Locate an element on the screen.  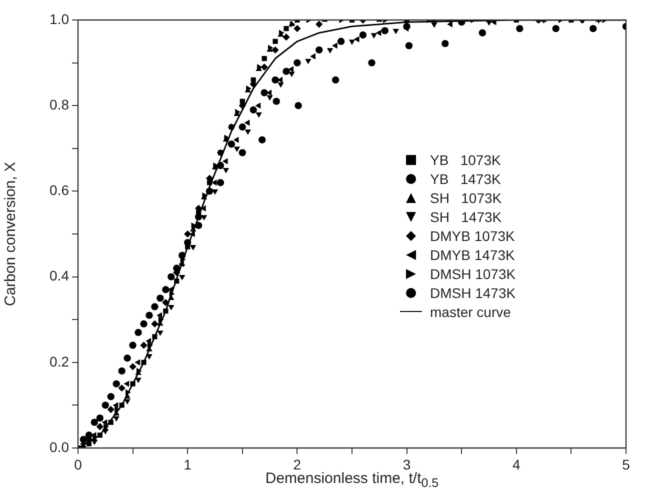
legend-label: YB 1073K is located at coordinates (465, 160).